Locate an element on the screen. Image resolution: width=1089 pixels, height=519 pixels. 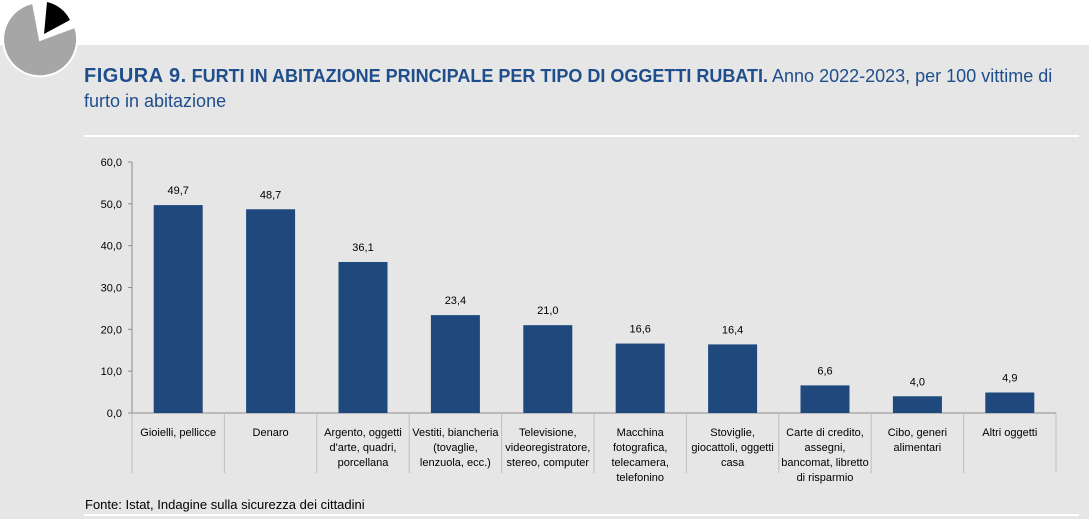
y-tick-label: 20,0 is located at coordinates (111, 330).